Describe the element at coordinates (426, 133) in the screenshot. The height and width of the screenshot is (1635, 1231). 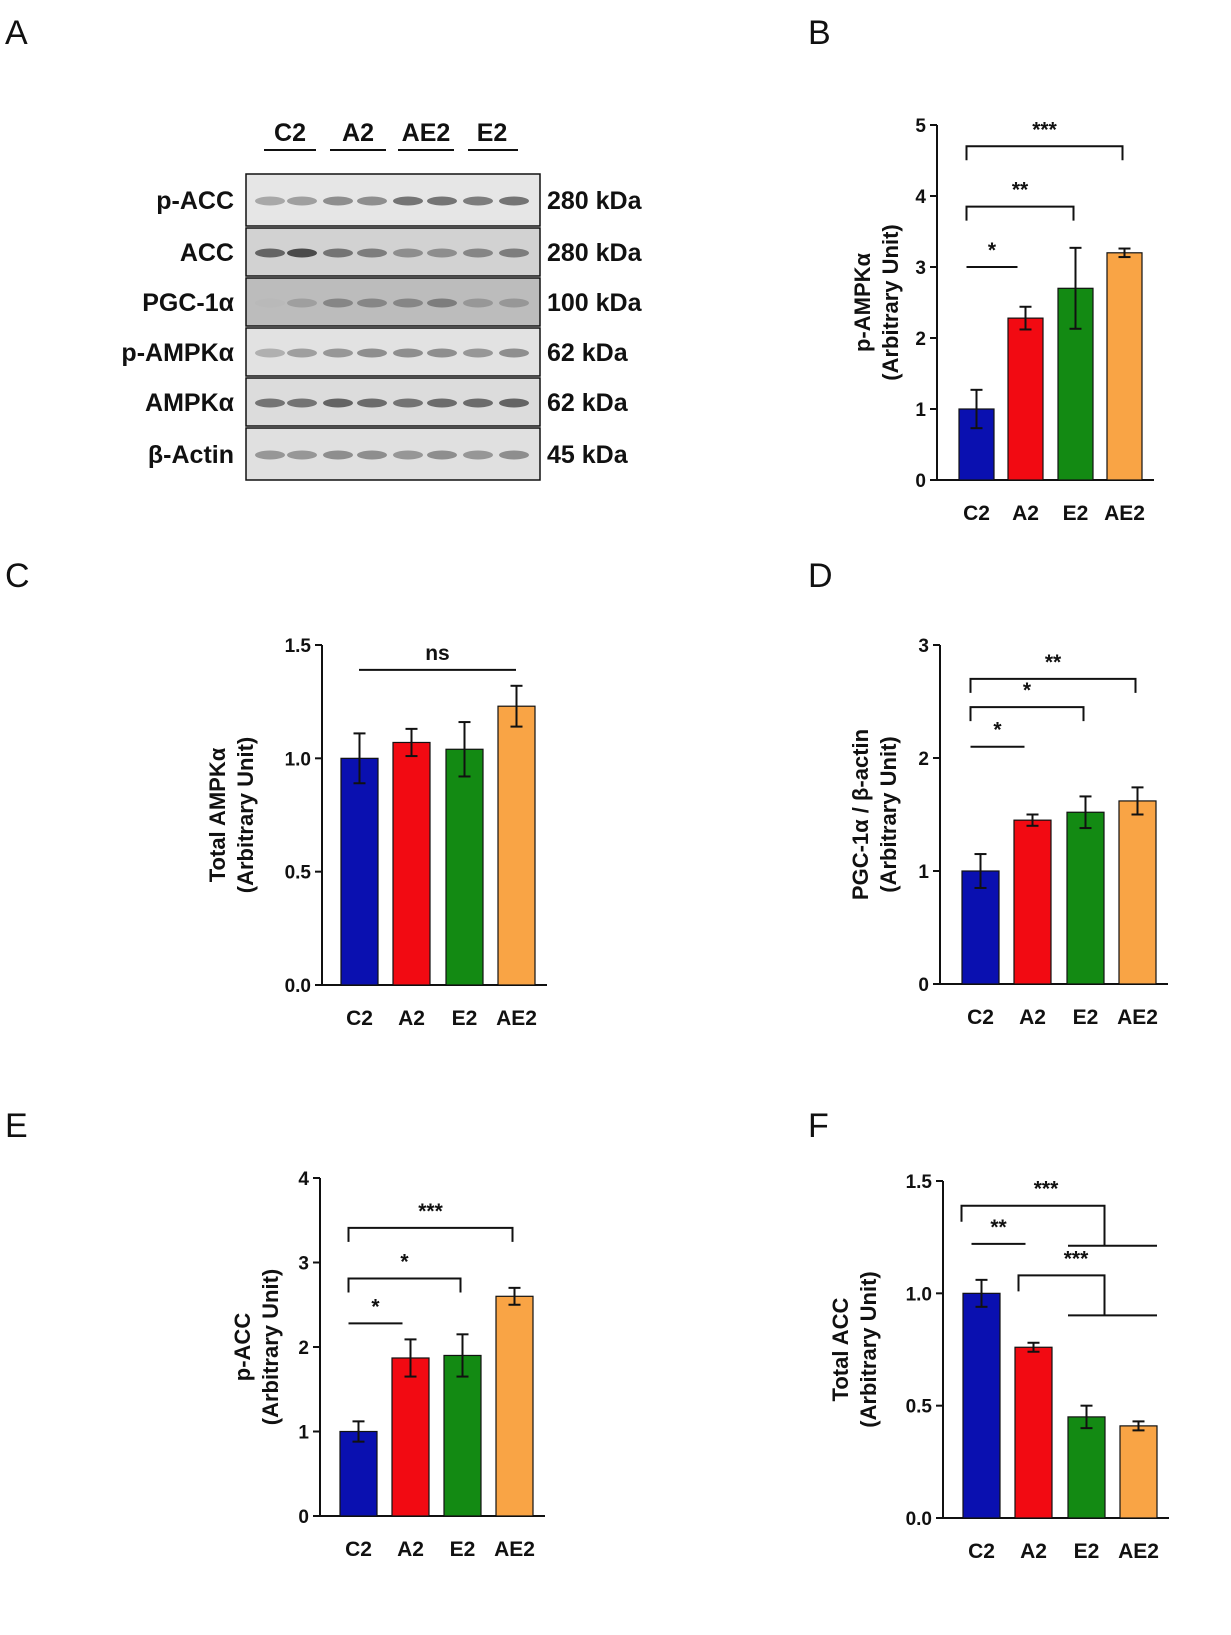
I see `blot-group-label: AE2` at that location.